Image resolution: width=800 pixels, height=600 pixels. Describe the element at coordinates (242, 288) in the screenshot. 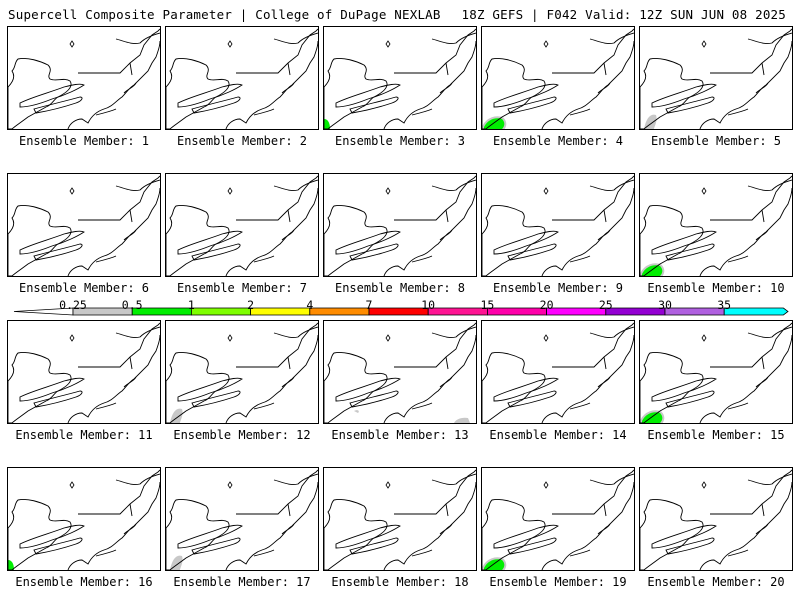

I see `member-caption: Ensemble Member: 7` at that location.